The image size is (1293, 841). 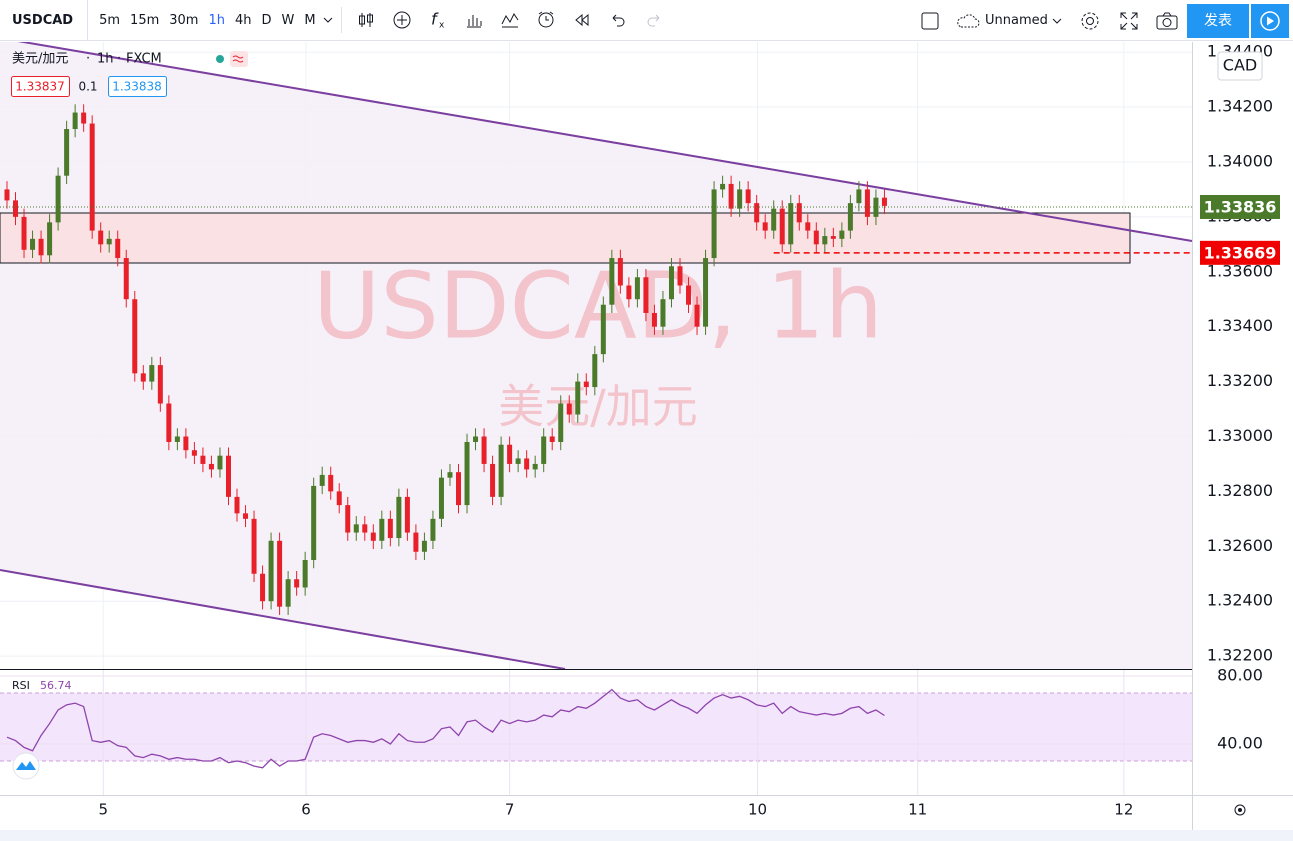 I want to click on trendline-lower, so click(x=283, y=619).